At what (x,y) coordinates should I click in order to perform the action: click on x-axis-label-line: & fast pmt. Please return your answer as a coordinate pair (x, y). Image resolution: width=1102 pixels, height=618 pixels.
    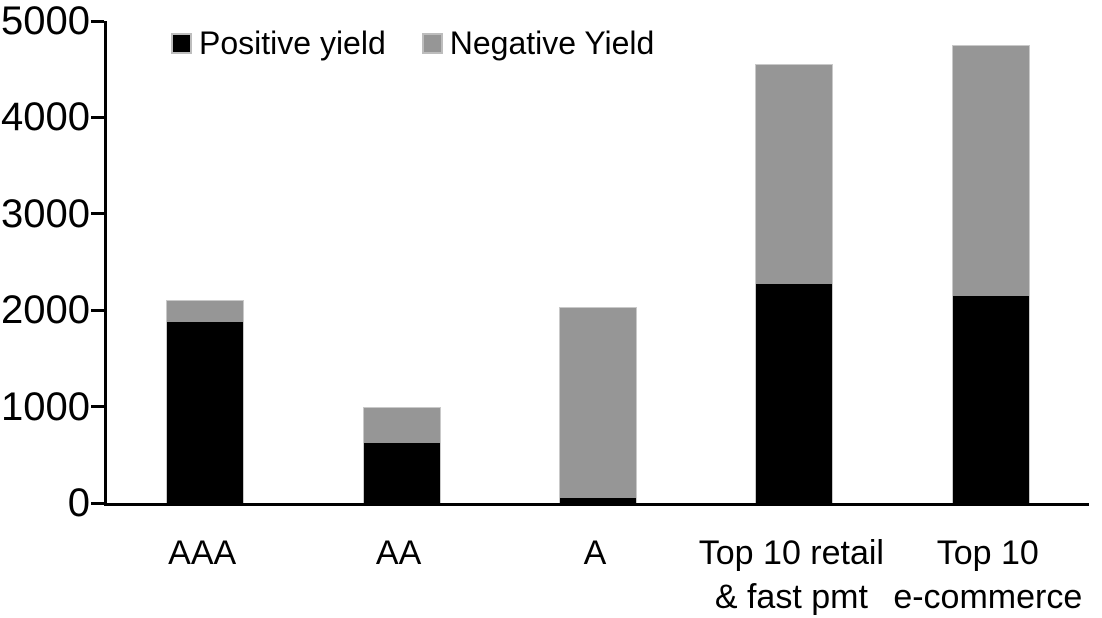
    Looking at the image, I should click on (791, 597).